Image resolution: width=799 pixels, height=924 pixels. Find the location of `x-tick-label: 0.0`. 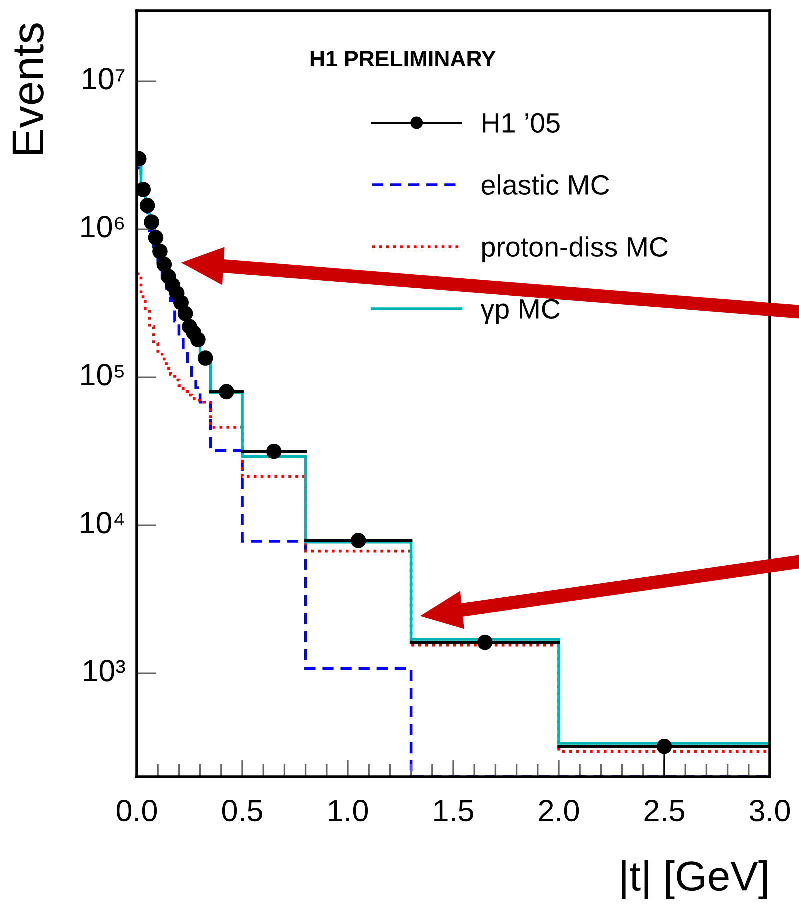

x-tick-label: 0.0 is located at coordinates (137, 811).